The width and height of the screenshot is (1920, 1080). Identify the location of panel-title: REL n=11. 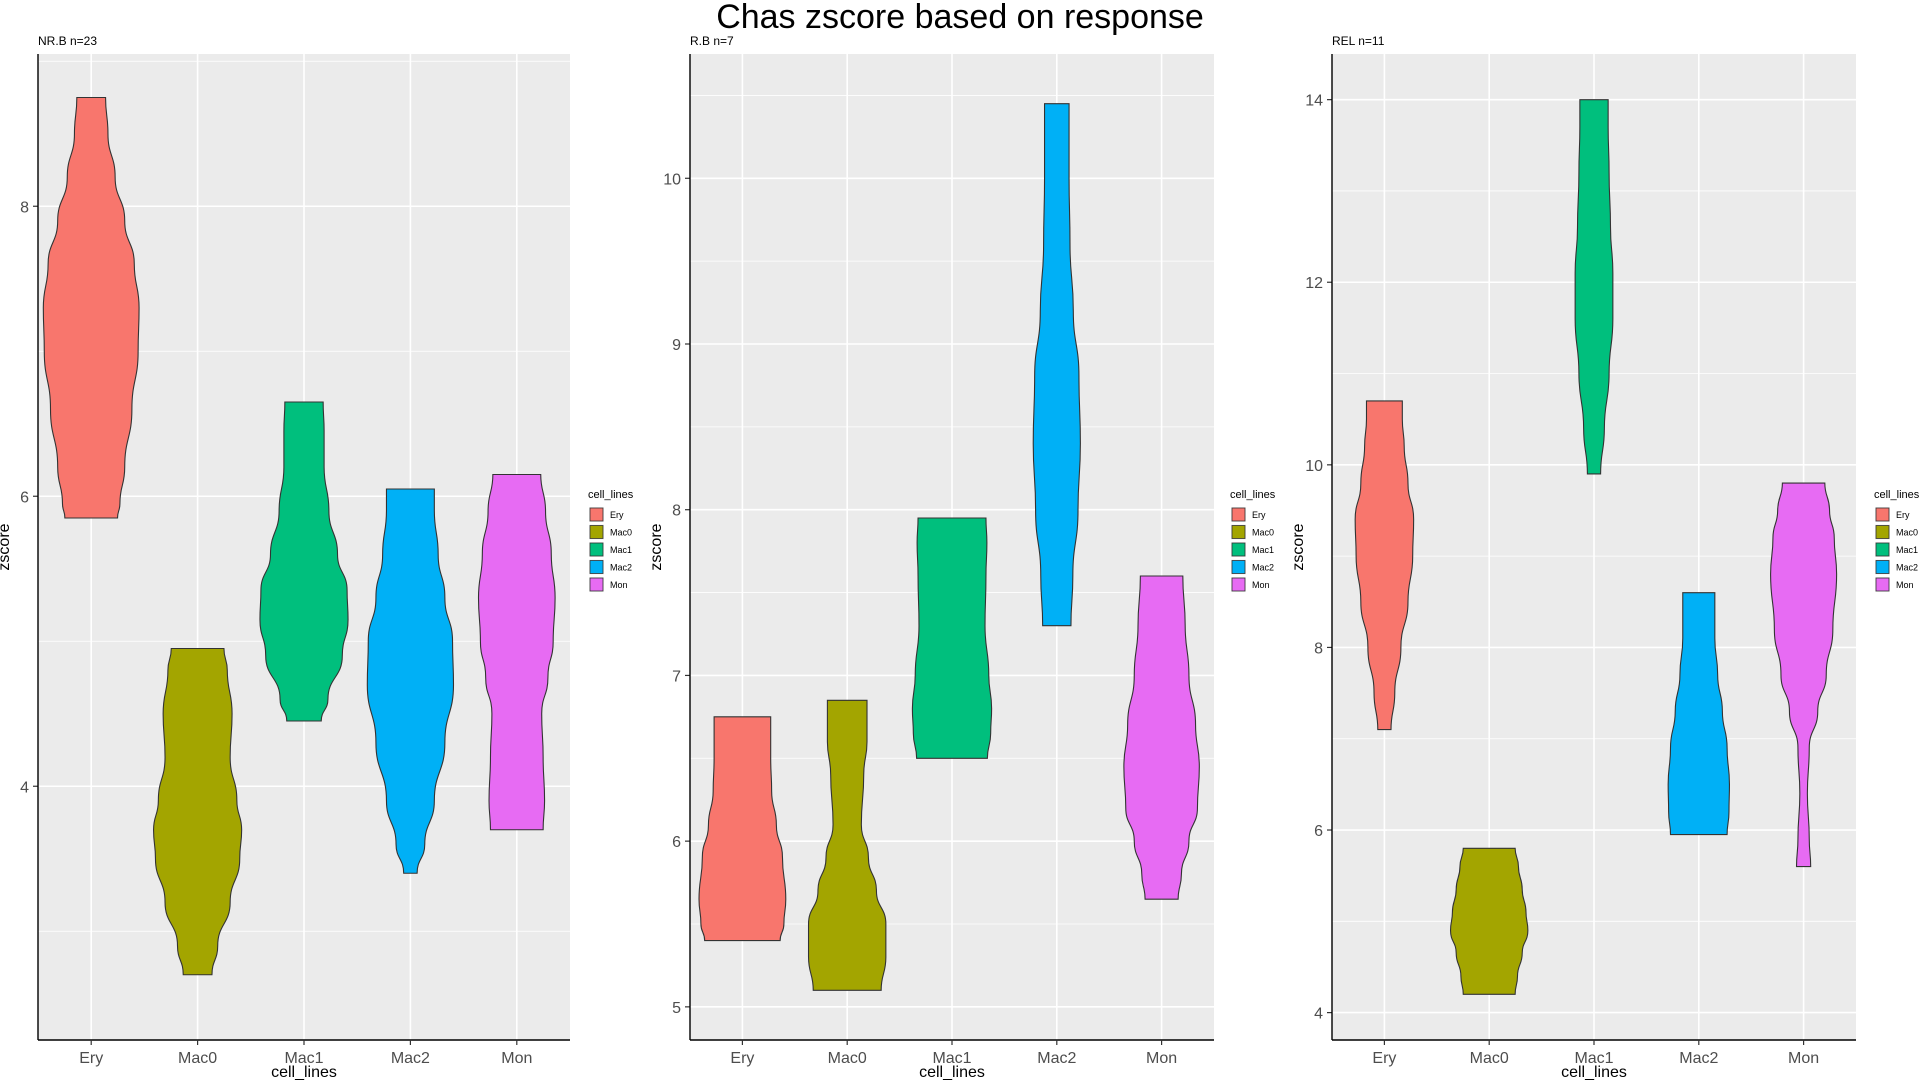
(1358, 41).